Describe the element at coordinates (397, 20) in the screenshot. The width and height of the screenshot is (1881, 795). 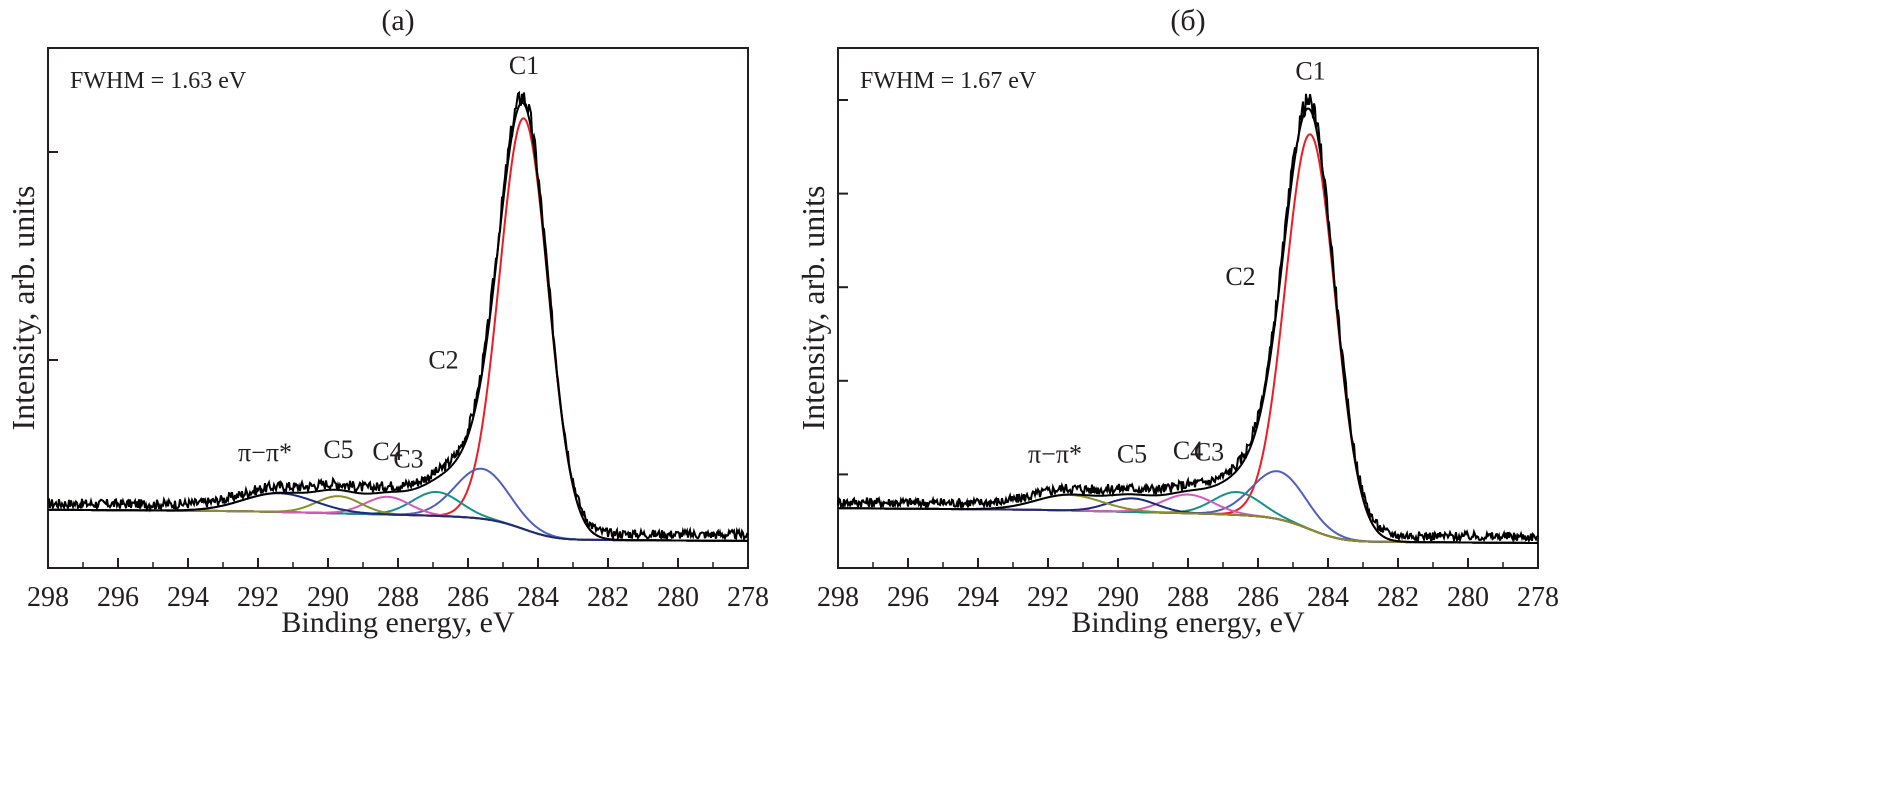
I see `panel-title: (a)` at that location.